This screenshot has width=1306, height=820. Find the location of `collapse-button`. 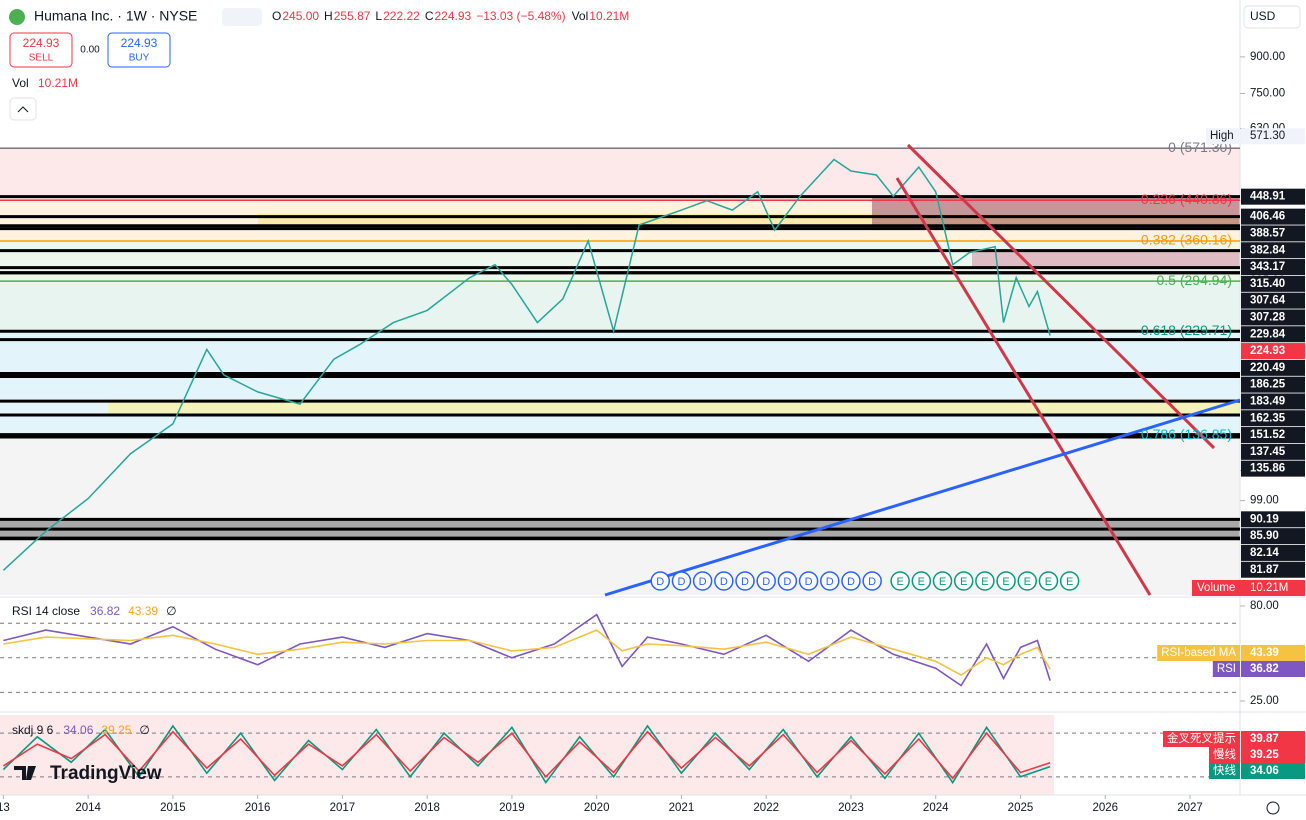

collapse-button is located at coordinates (23, 109).